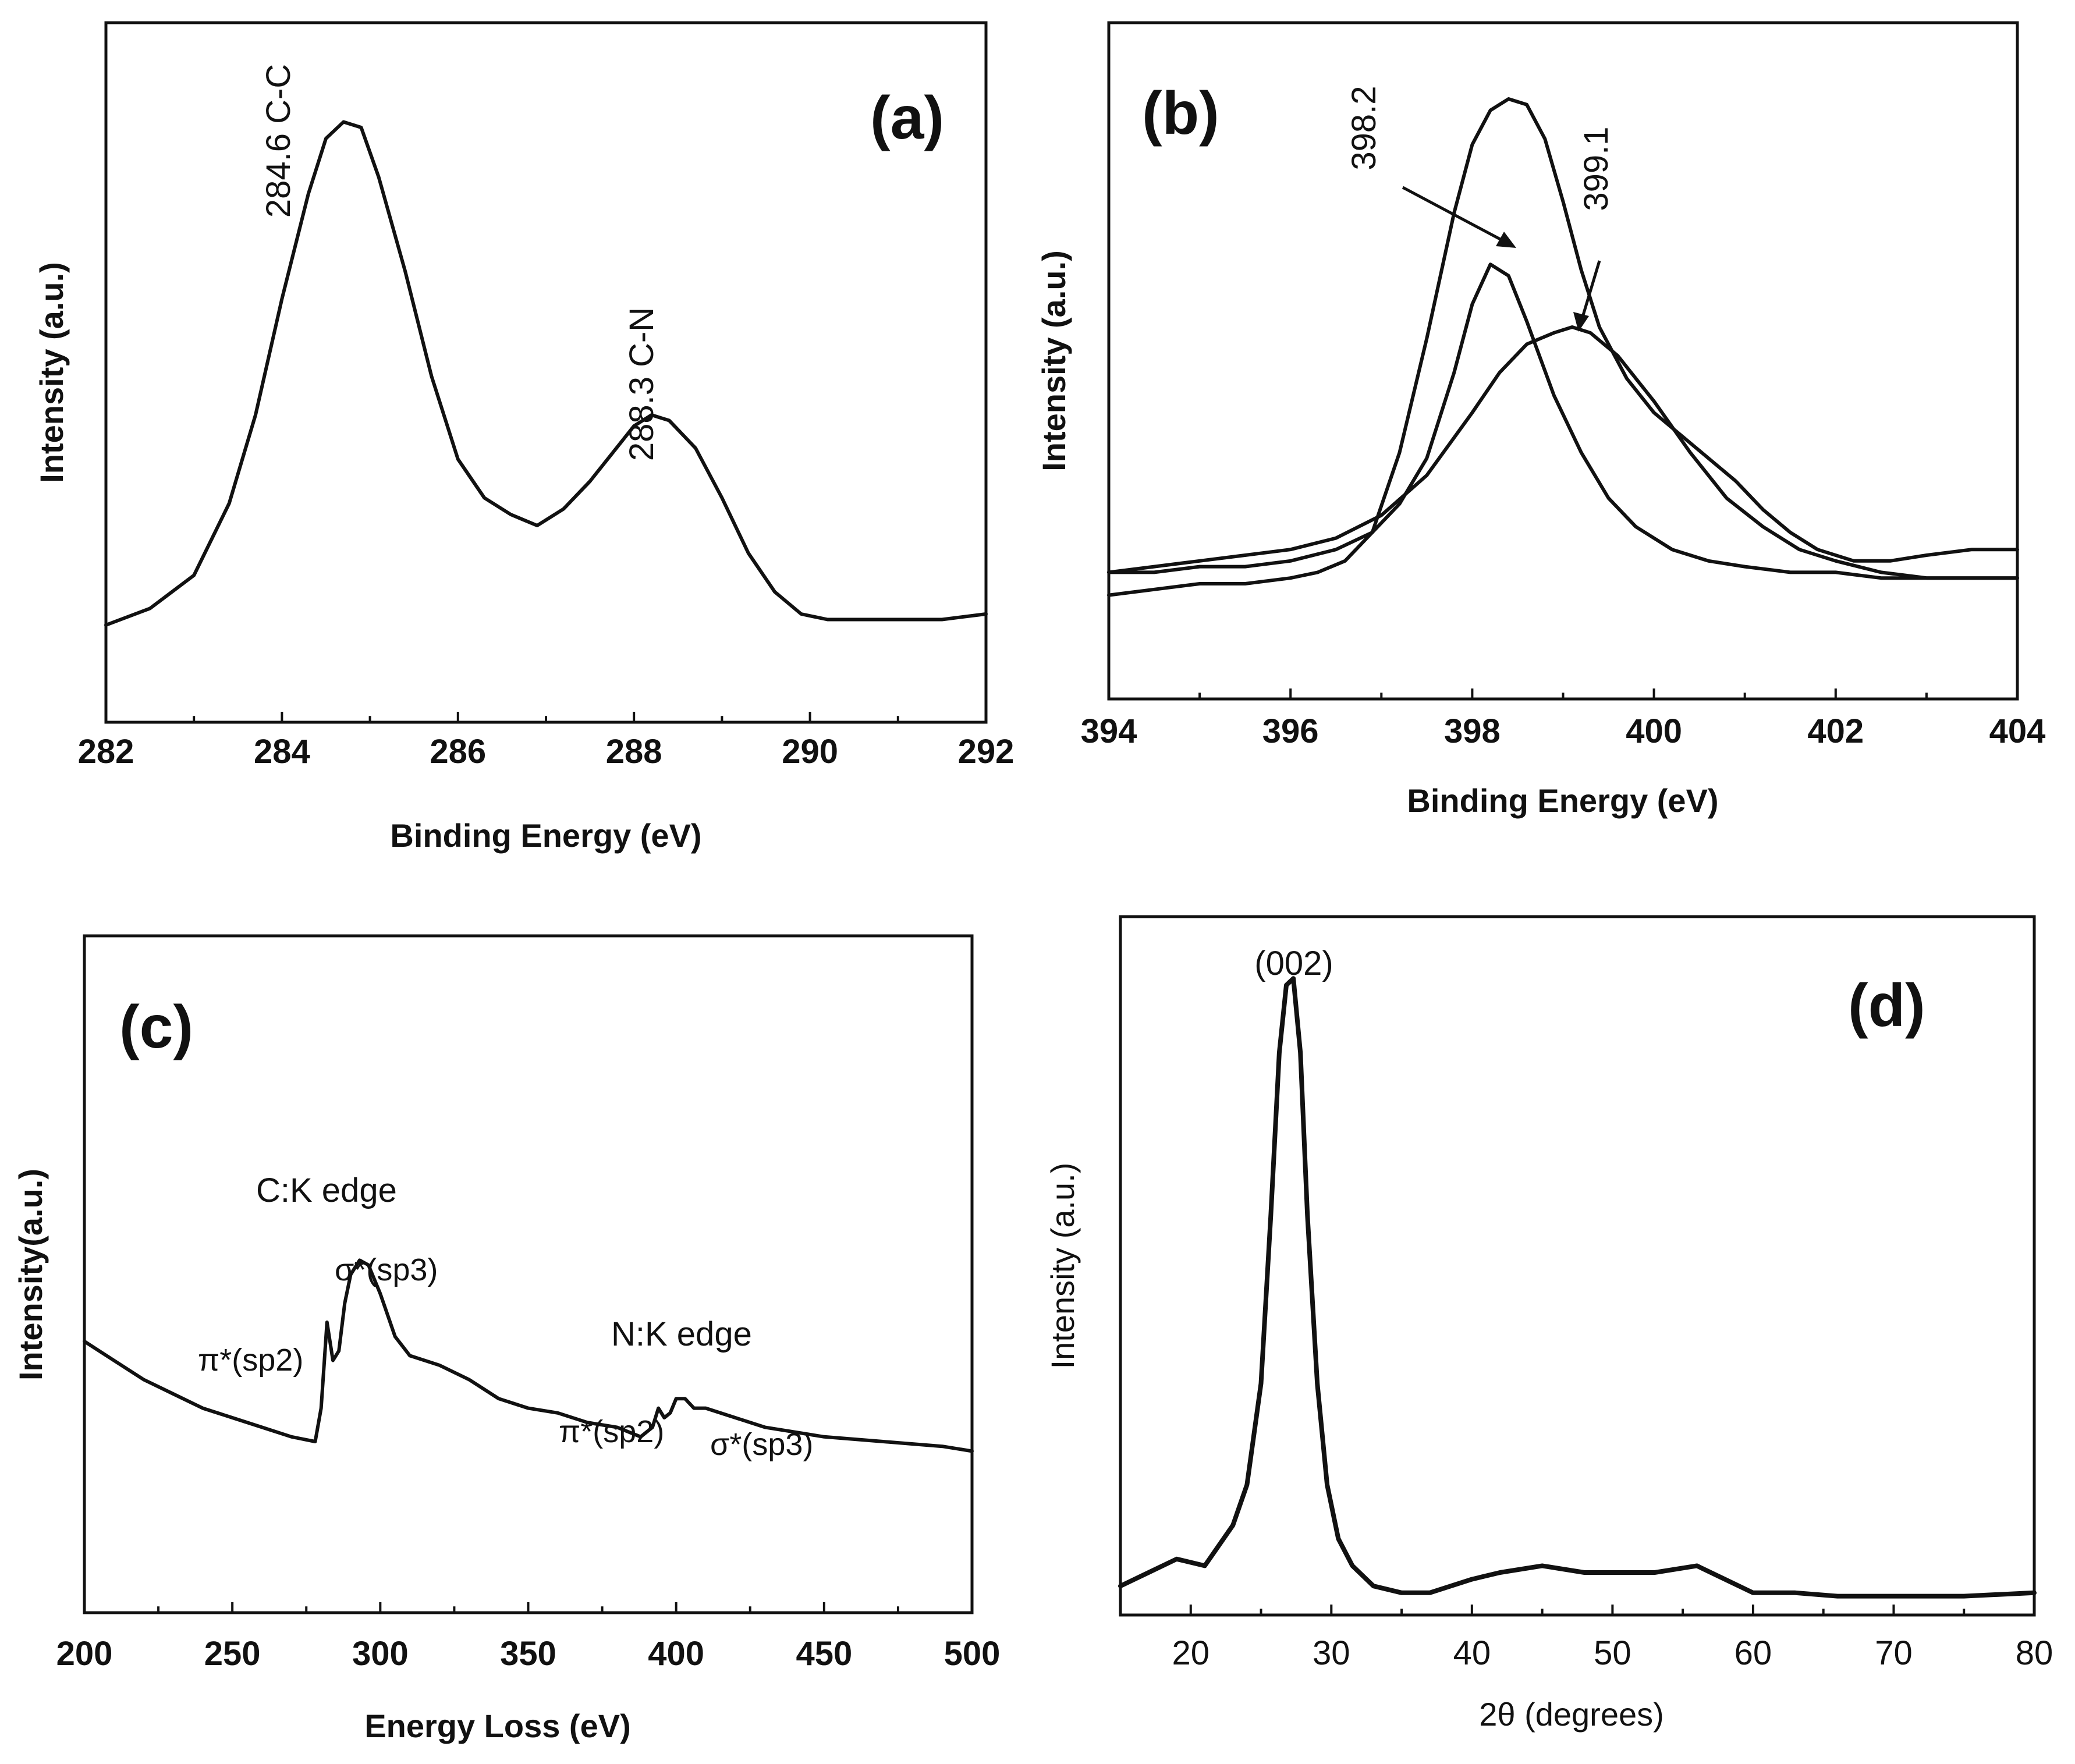  I want to click on panel-b-tick-labels: 394 396 398 400 402 404, so click(1563, 731).